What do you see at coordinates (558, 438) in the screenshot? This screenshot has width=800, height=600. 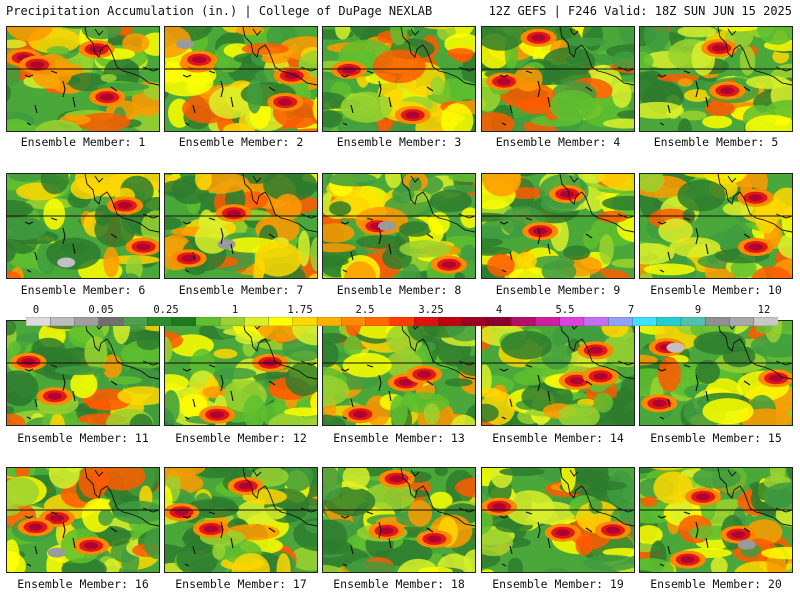 I see `ensemble-member-label: Ensemble Member: 14` at bounding box center [558, 438].